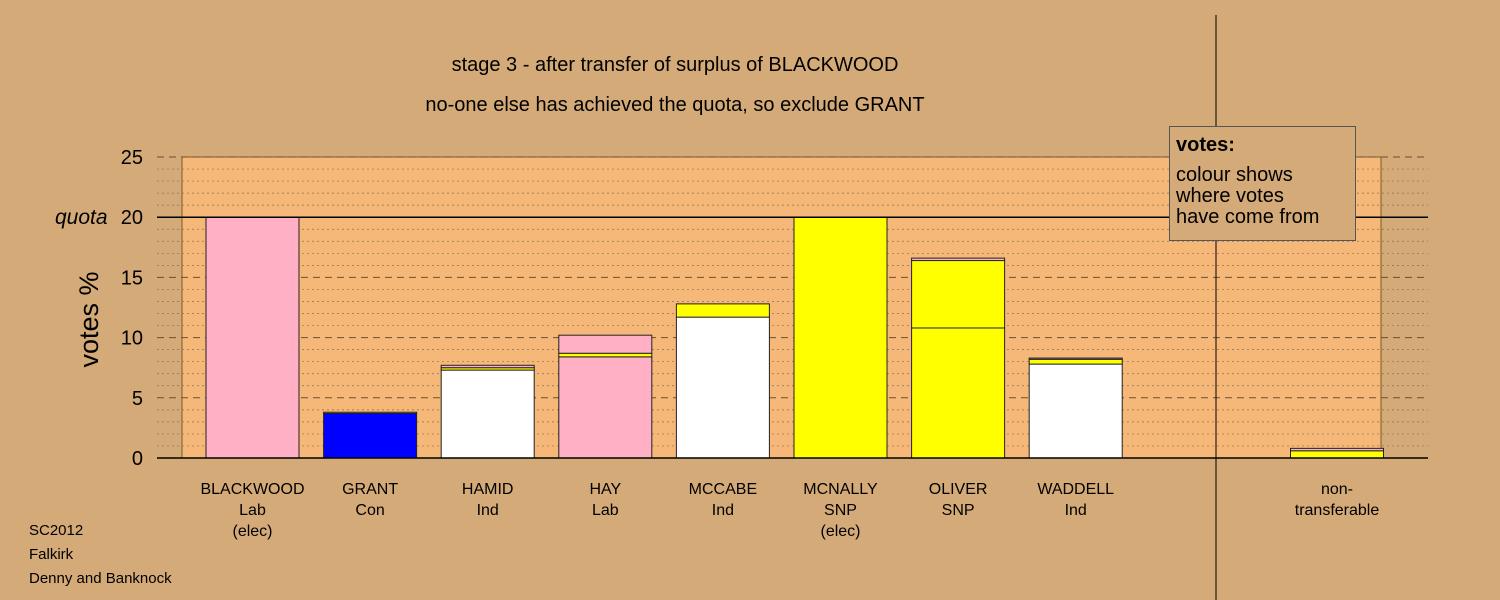 This screenshot has height=600, width=1500. I want to click on bar-mcnally-segment, so click(840, 337).